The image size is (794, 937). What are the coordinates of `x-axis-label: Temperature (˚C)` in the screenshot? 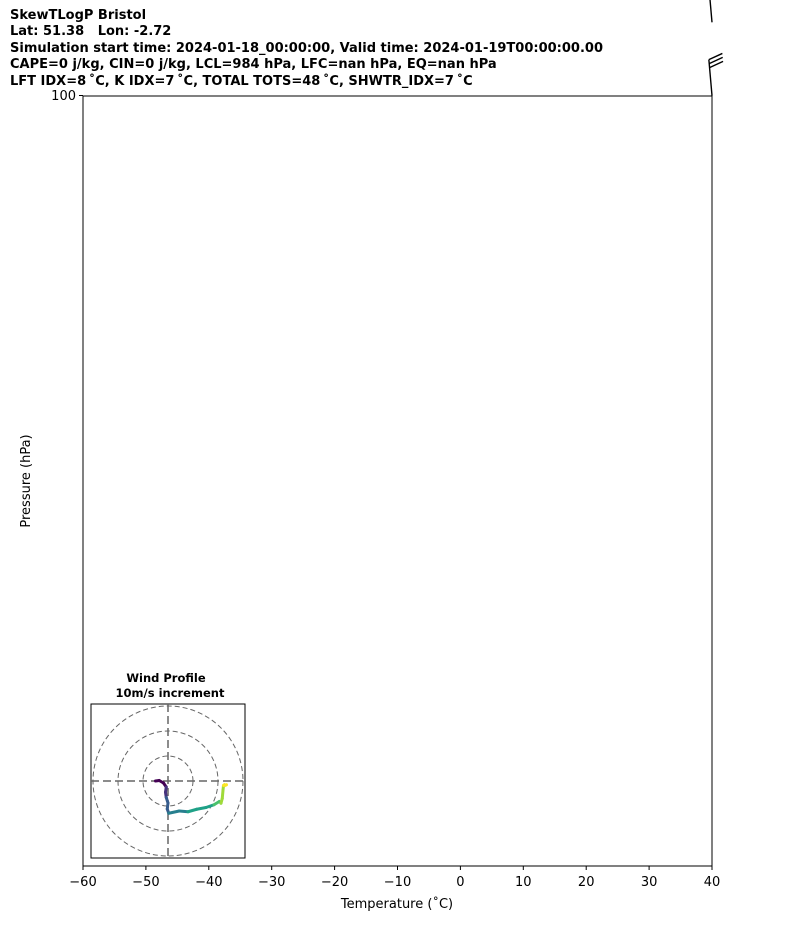 It's located at (396, 904).